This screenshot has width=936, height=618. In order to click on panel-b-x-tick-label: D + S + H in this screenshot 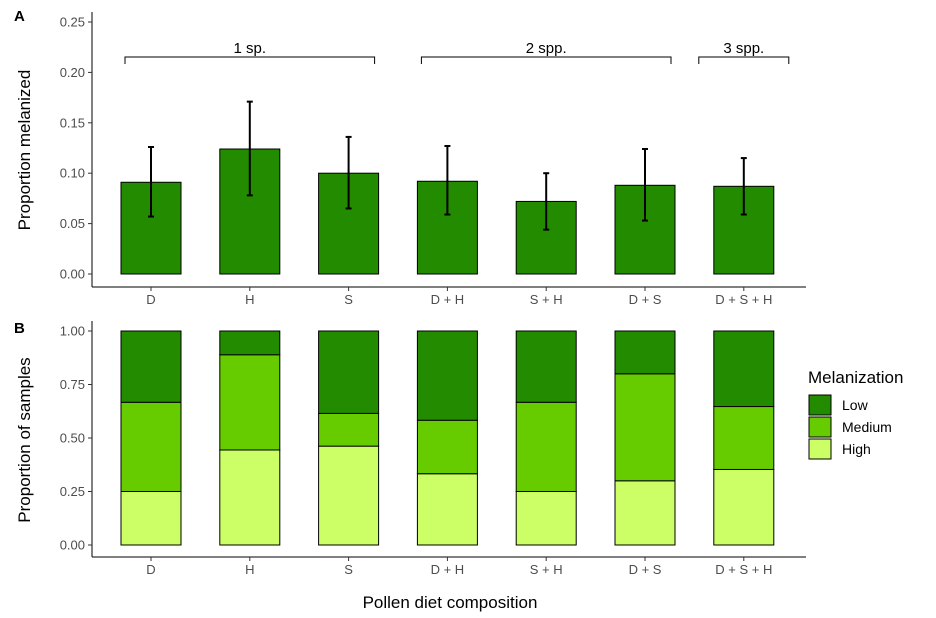, I will do `click(743, 569)`.